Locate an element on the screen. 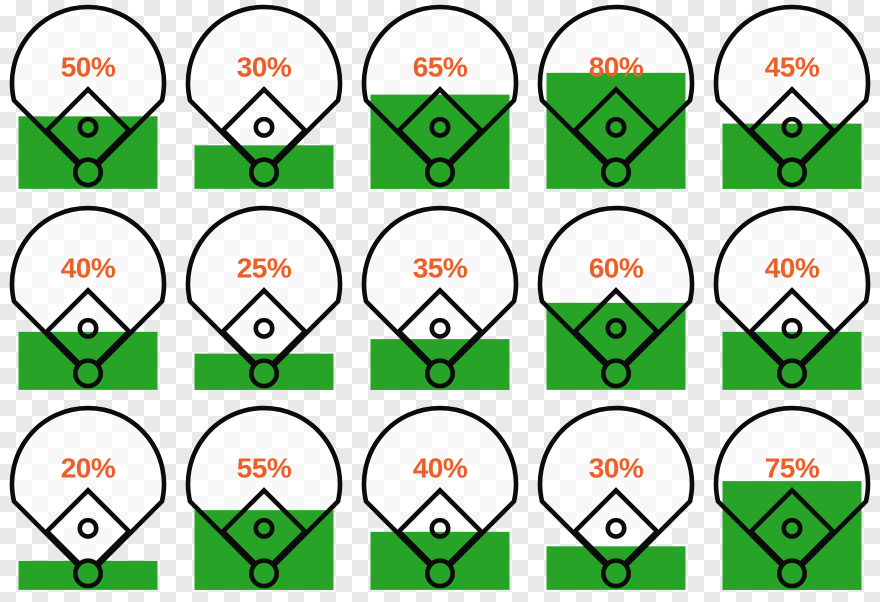 The width and height of the screenshot is (880, 602). baseball-field-icon: 80% is located at coordinates (616, 96).